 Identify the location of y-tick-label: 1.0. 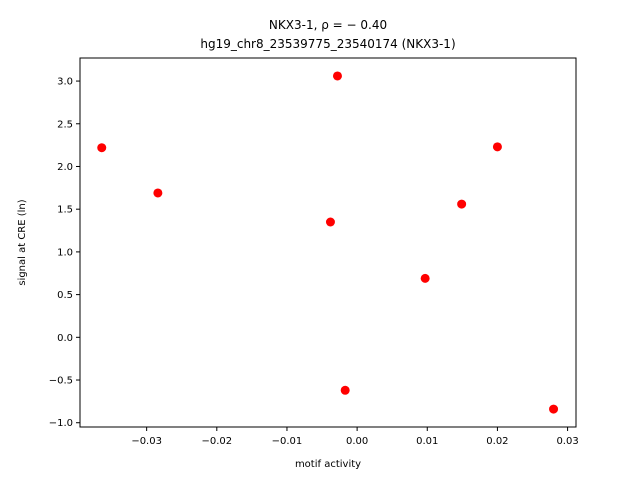
(65, 252).